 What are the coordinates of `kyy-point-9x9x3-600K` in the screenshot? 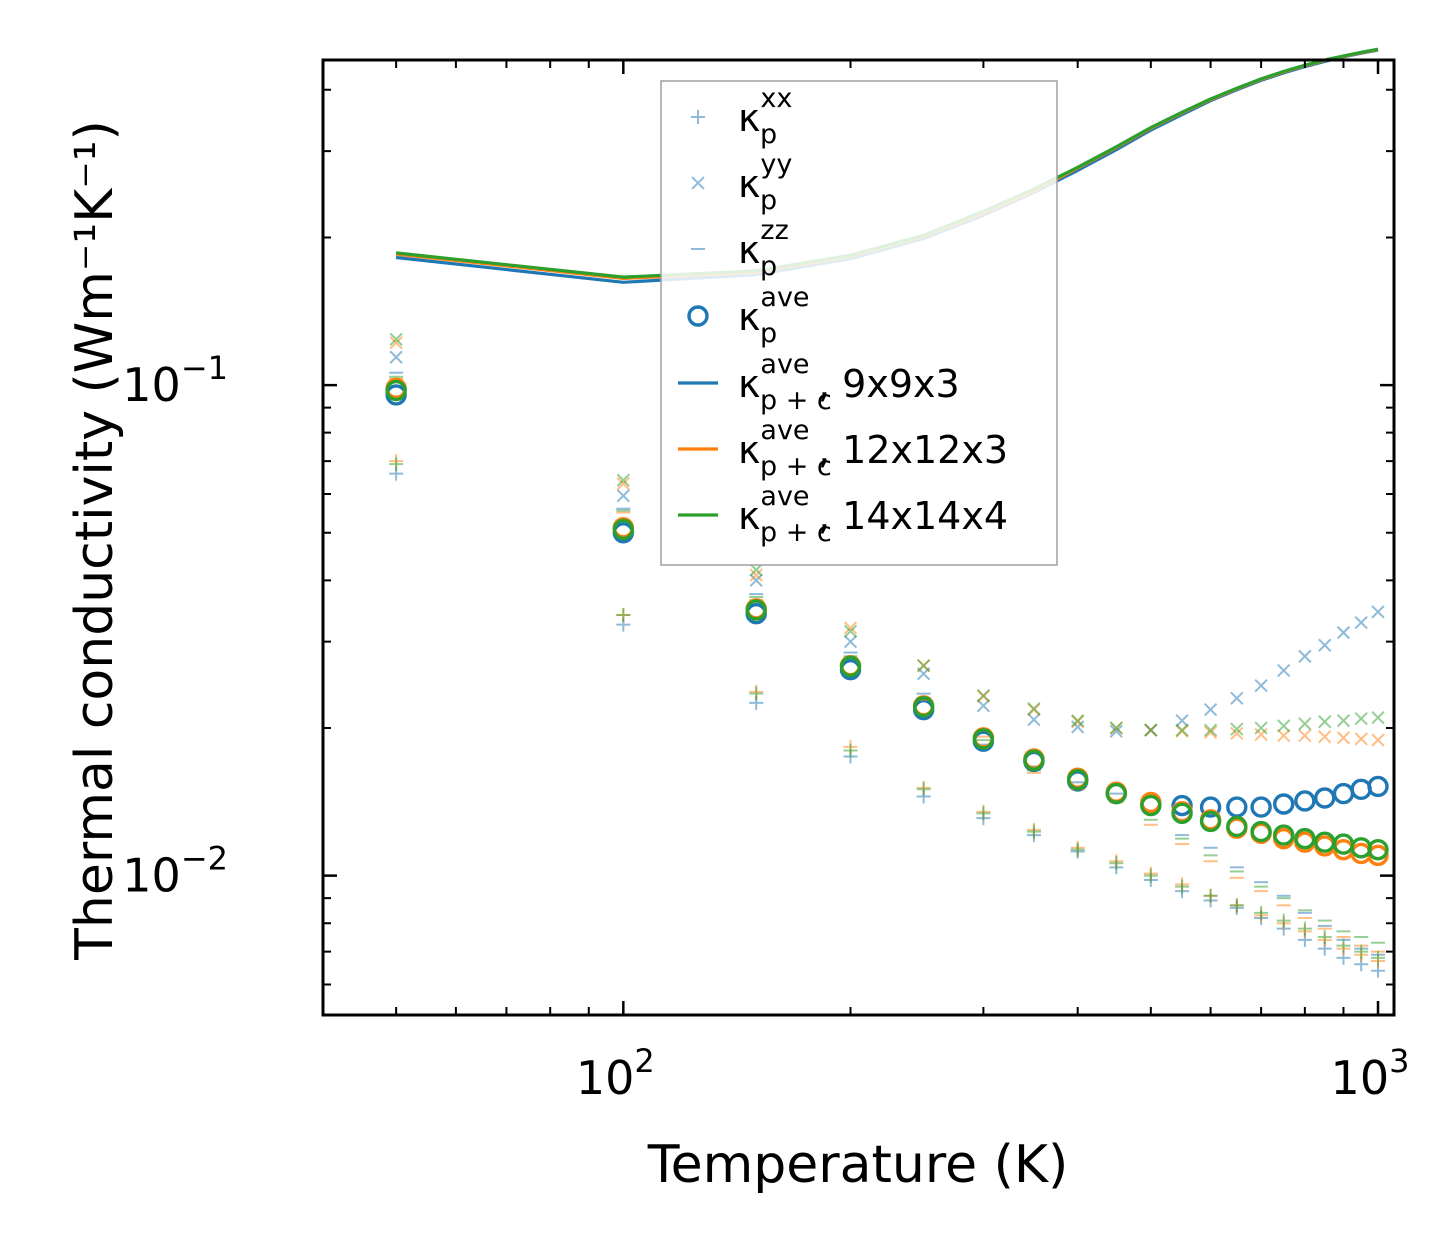 It's located at (1210, 709).